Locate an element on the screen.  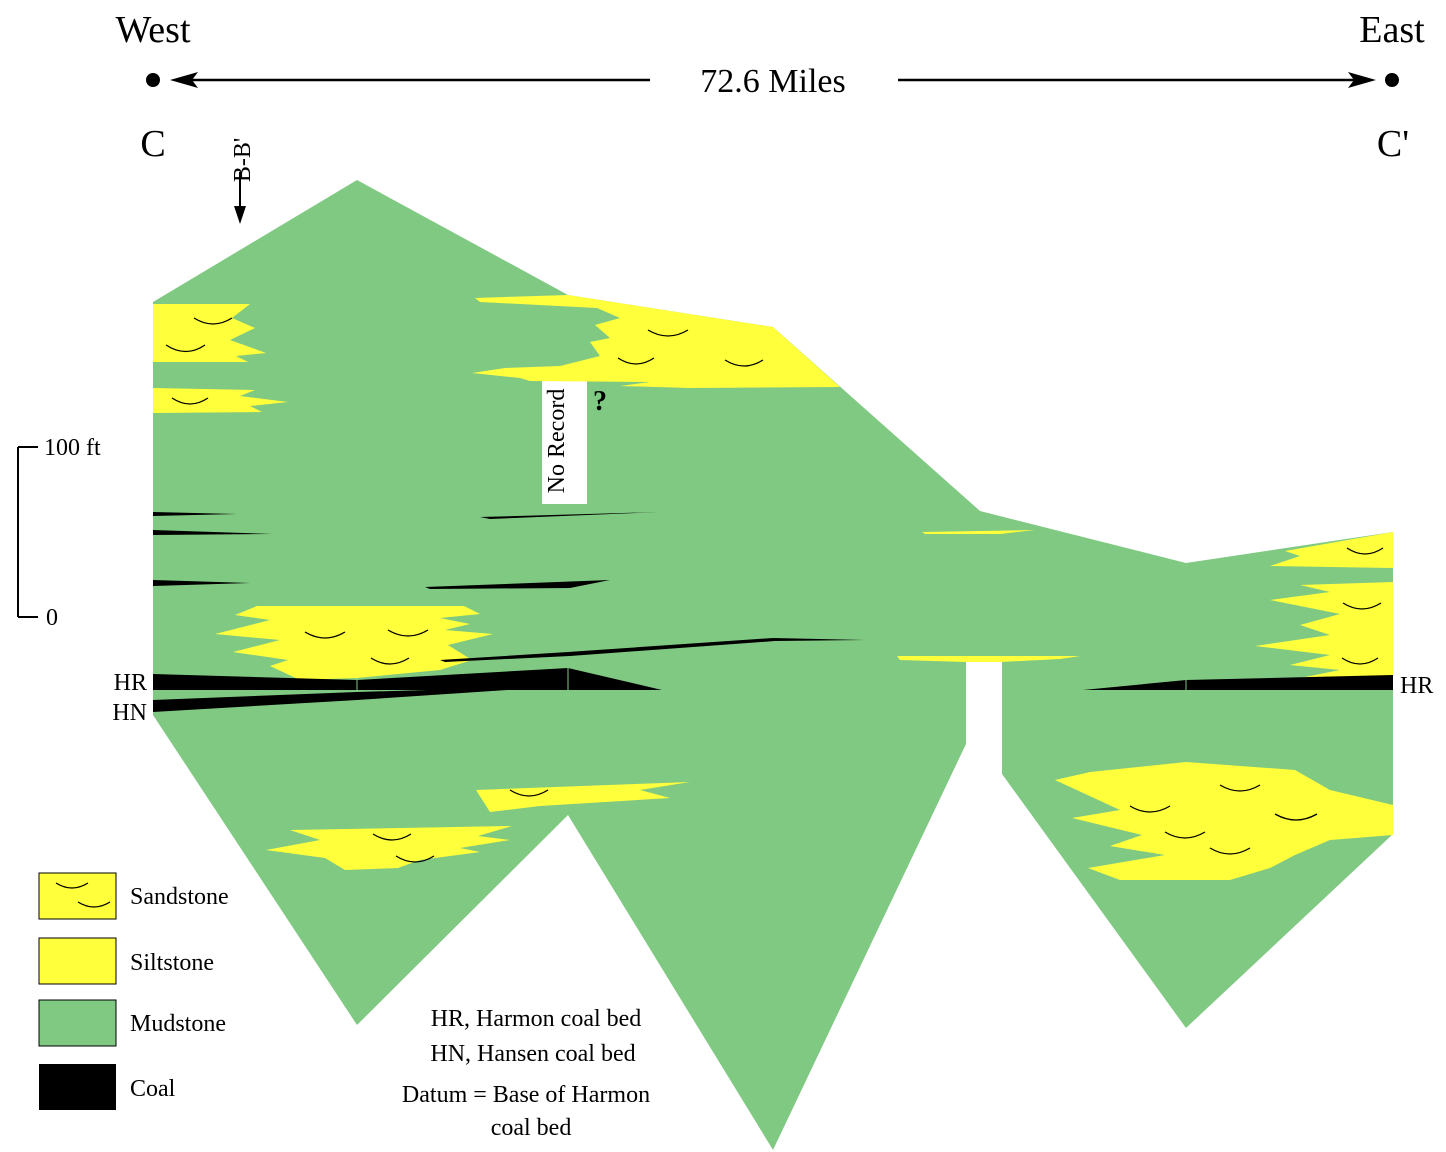
coal-swatch-icon is located at coordinates (77, 1087).